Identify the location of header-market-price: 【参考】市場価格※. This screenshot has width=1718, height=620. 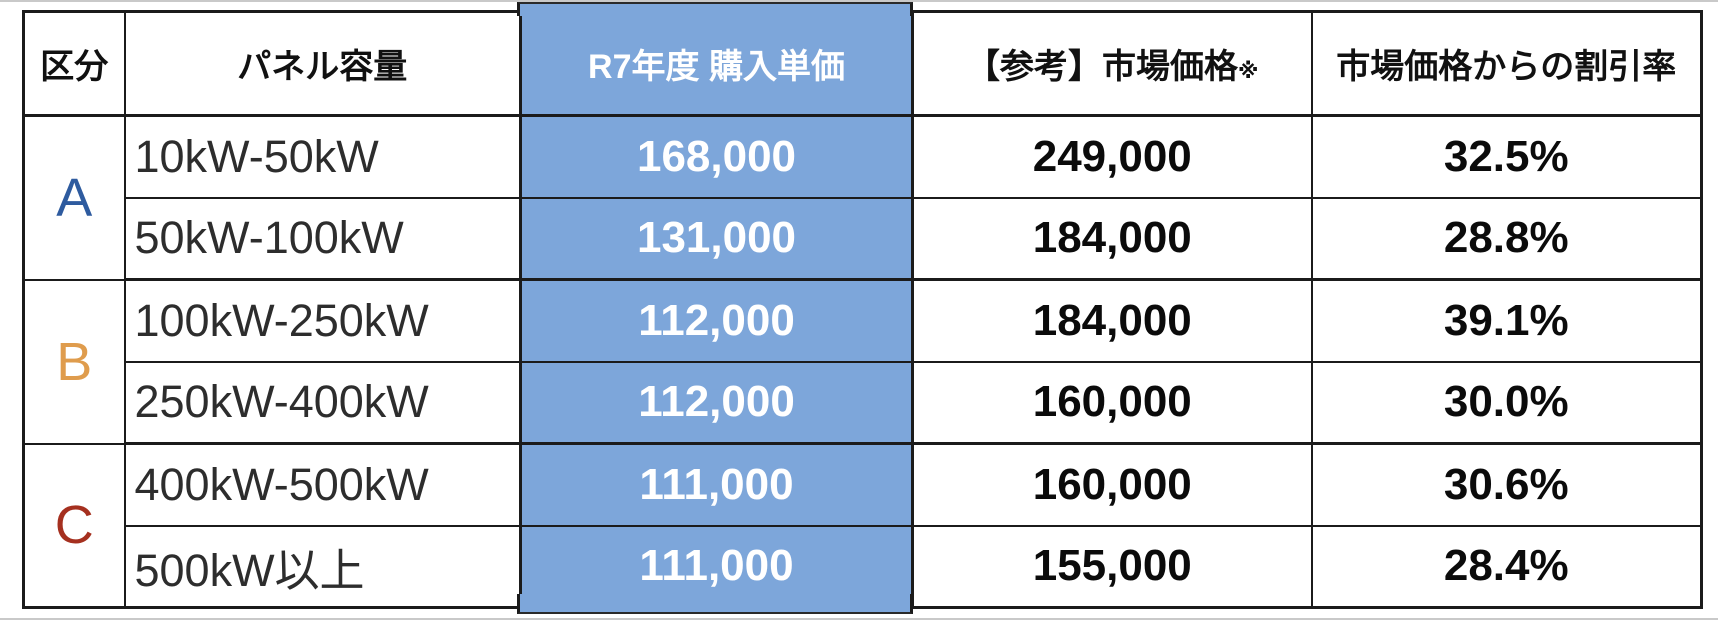
(1112, 63).